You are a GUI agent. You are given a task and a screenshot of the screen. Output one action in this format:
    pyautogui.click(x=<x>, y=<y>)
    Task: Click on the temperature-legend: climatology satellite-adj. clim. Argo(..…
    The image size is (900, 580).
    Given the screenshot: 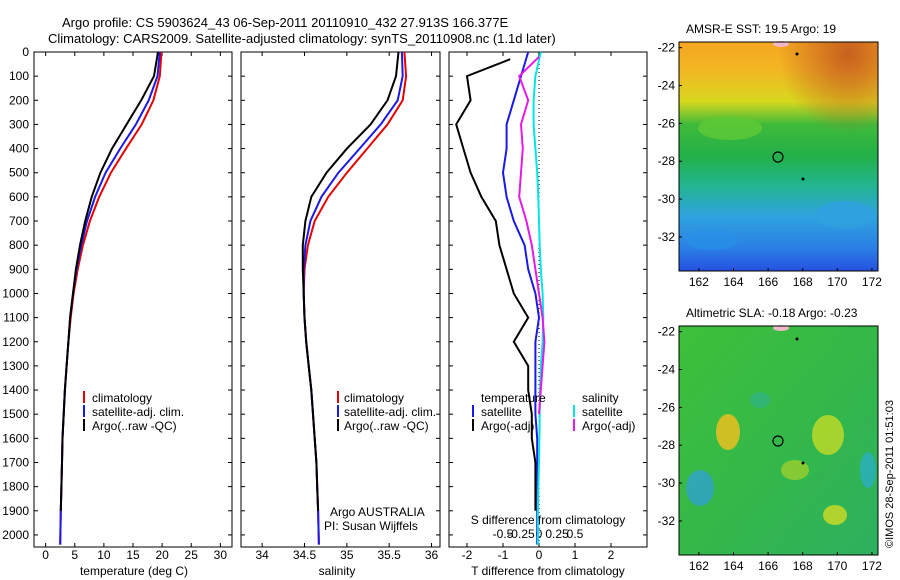 What is the action you would take?
    pyautogui.click(x=133, y=412)
    